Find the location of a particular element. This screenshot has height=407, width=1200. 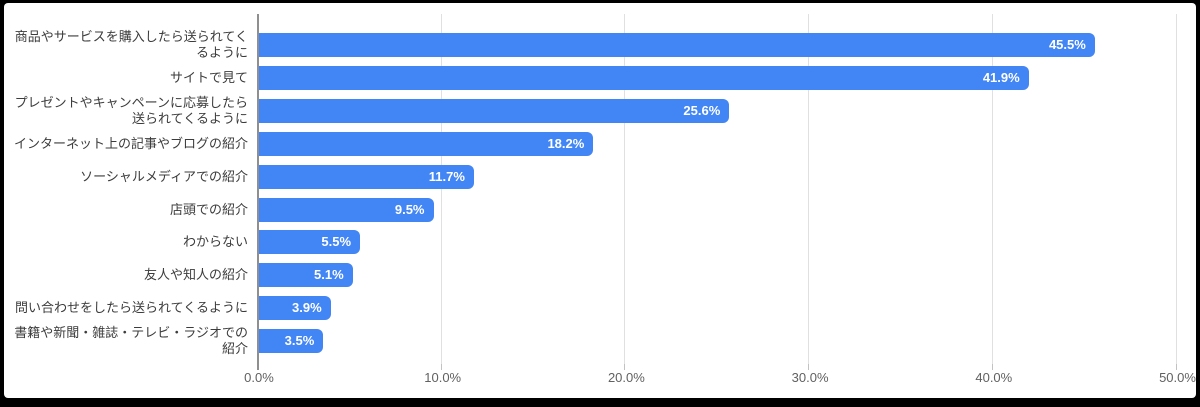

y-axis-line is located at coordinates (258, 192).